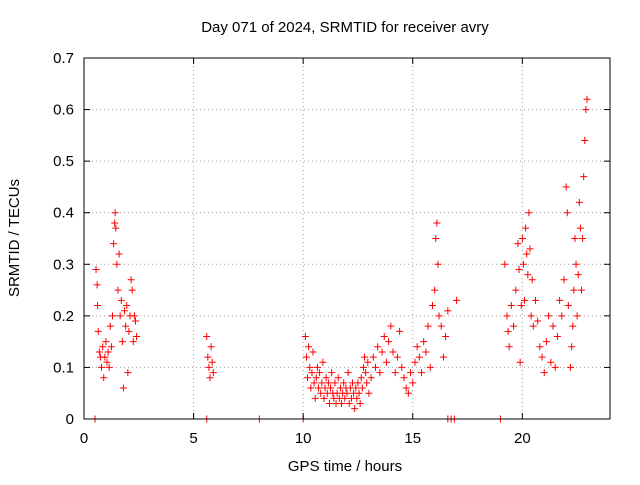 The image size is (640, 485). What do you see at coordinates (345, 466) in the screenshot?
I see `x-axis-label: GPS time / hours` at bounding box center [345, 466].